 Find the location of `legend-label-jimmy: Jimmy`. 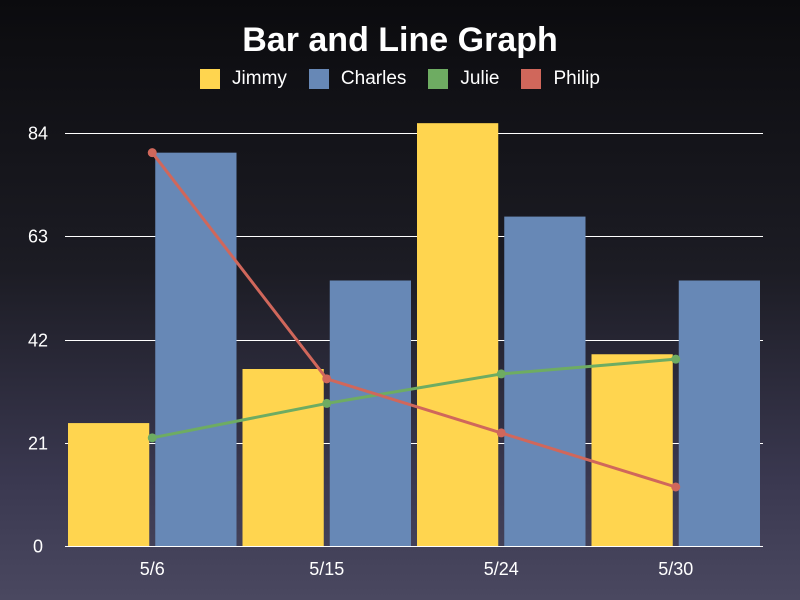

legend-label-jimmy: Jimmy is located at coordinates (259, 78).